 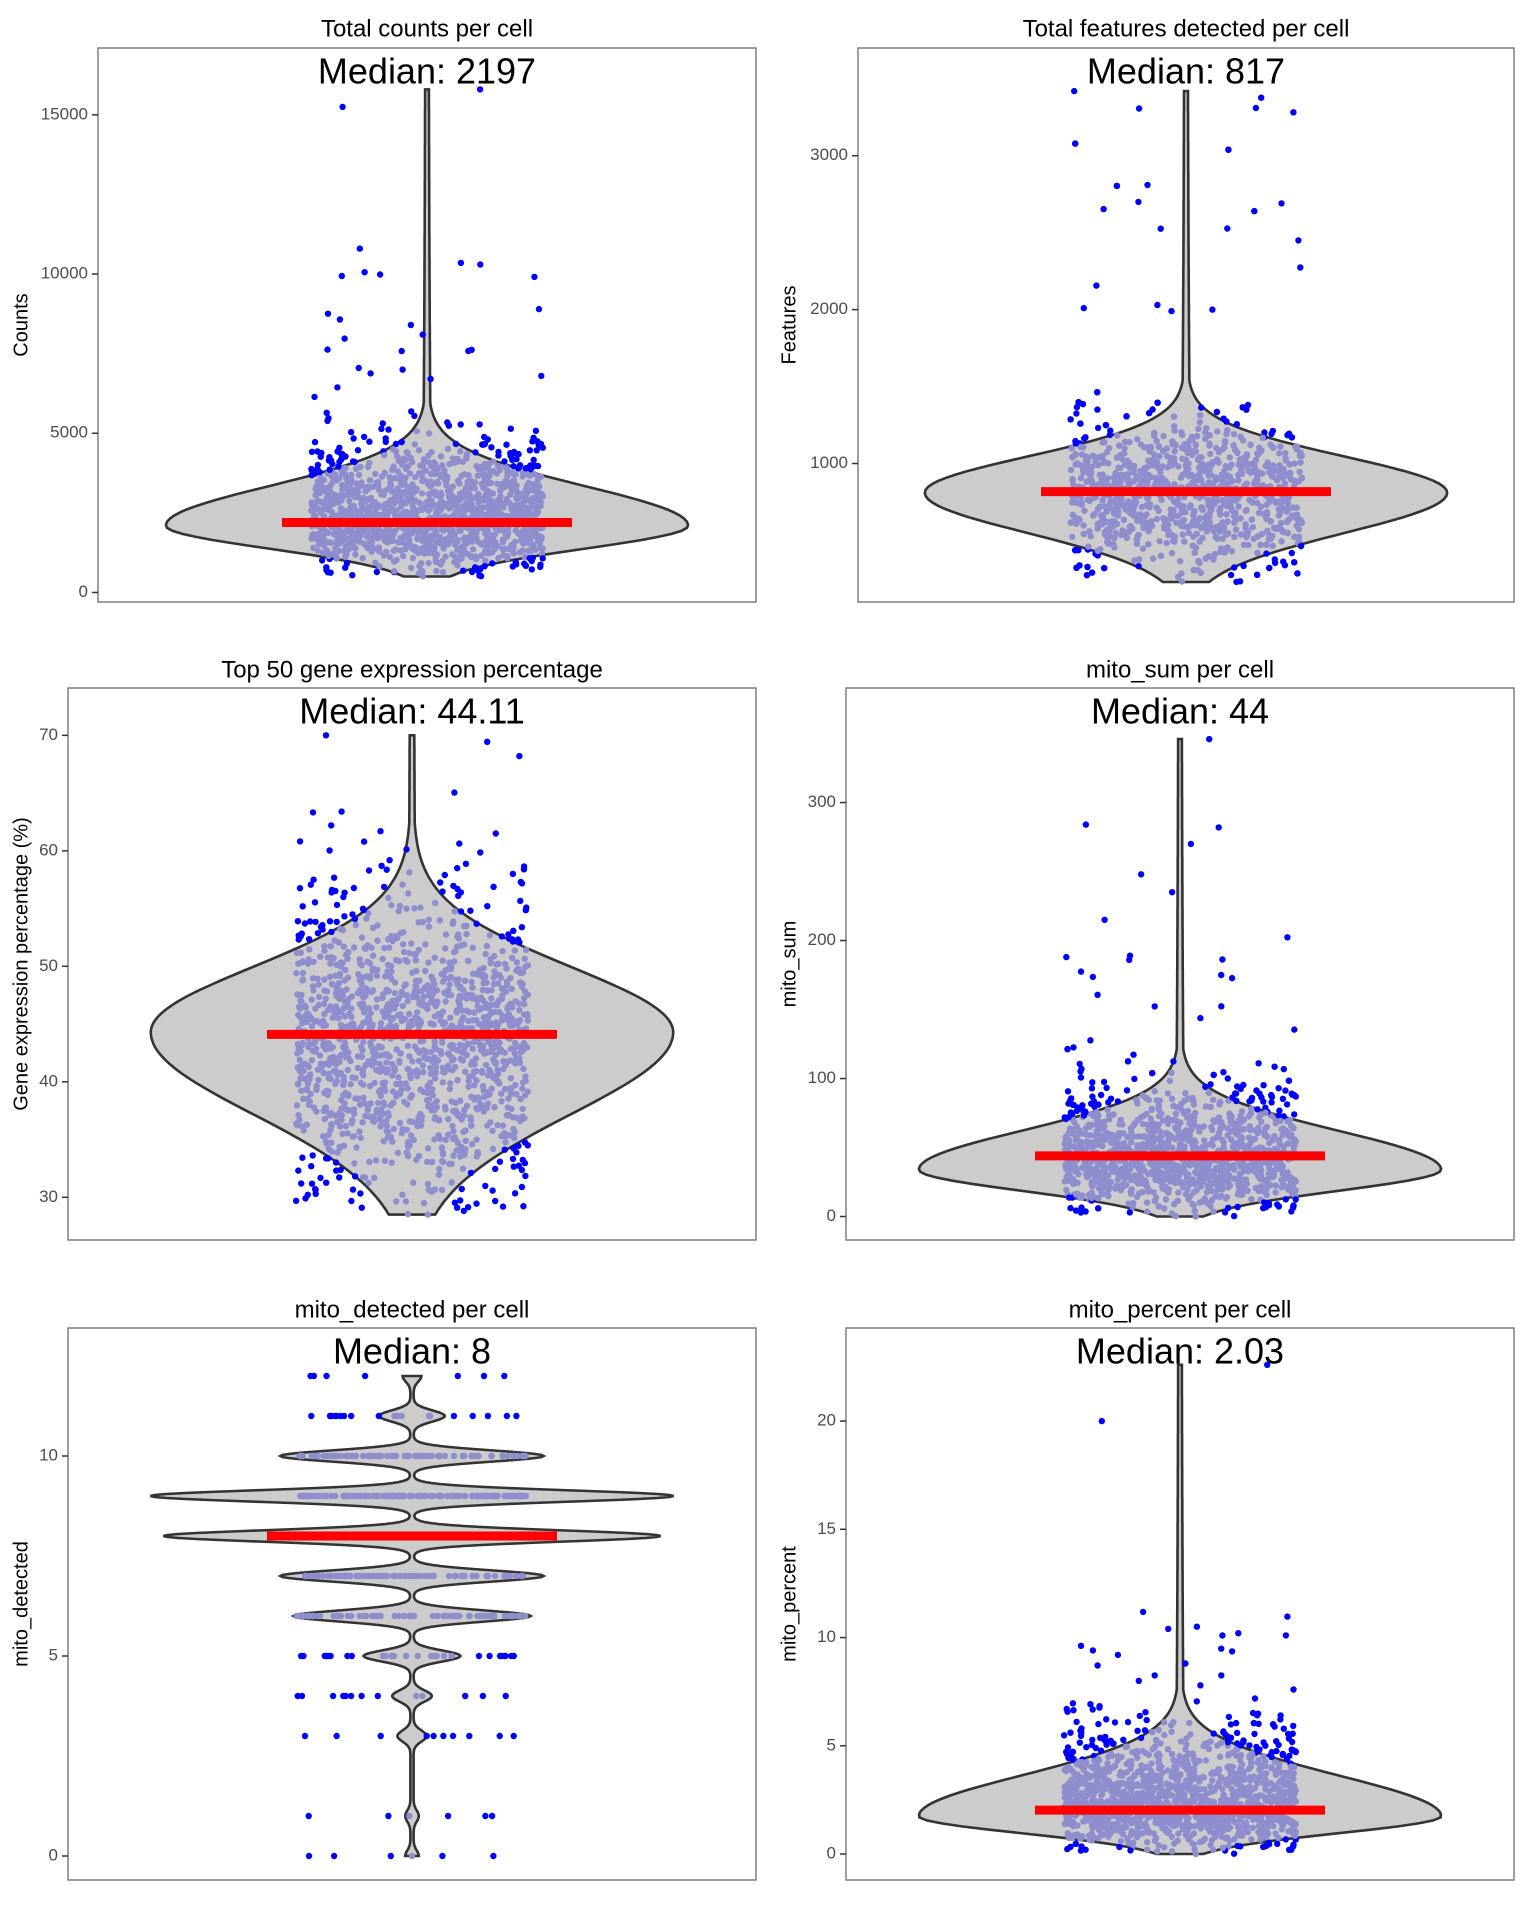 What do you see at coordinates (64, 273) in the screenshot?
I see `y-tick-label: 10000` at bounding box center [64, 273].